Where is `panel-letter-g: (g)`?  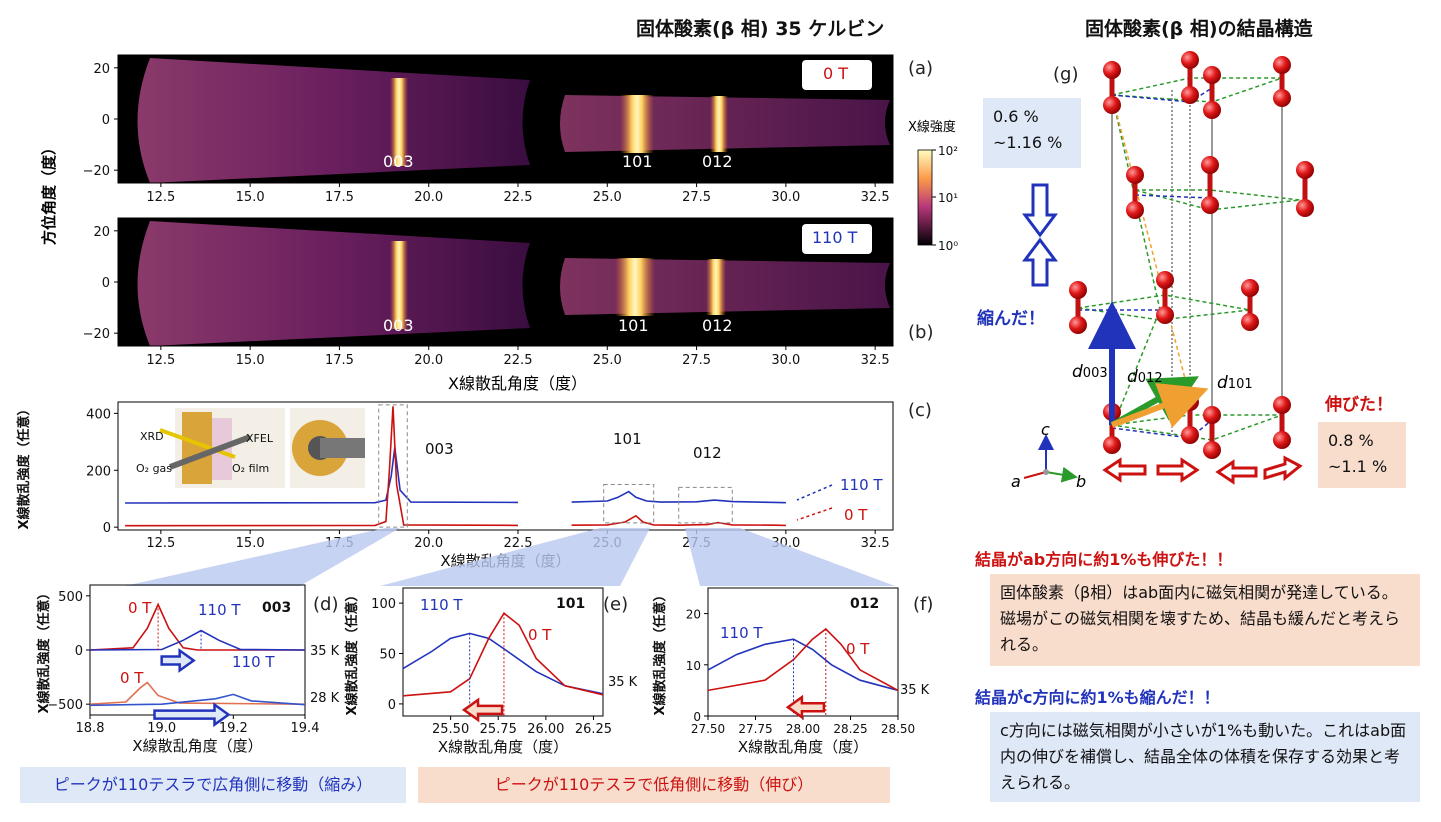
panel-letter-g: (g) is located at coordinates (1066, 74).